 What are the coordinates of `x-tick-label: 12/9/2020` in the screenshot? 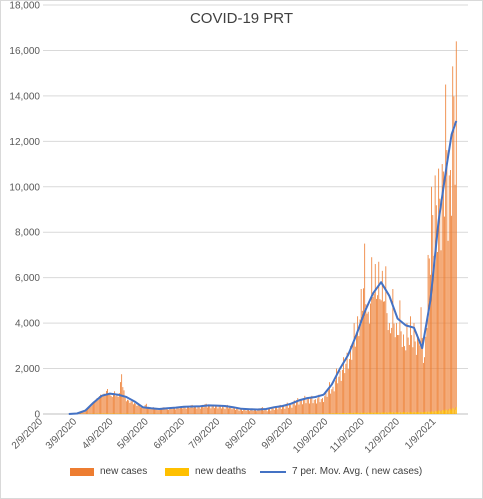 It's located at (383, 436).